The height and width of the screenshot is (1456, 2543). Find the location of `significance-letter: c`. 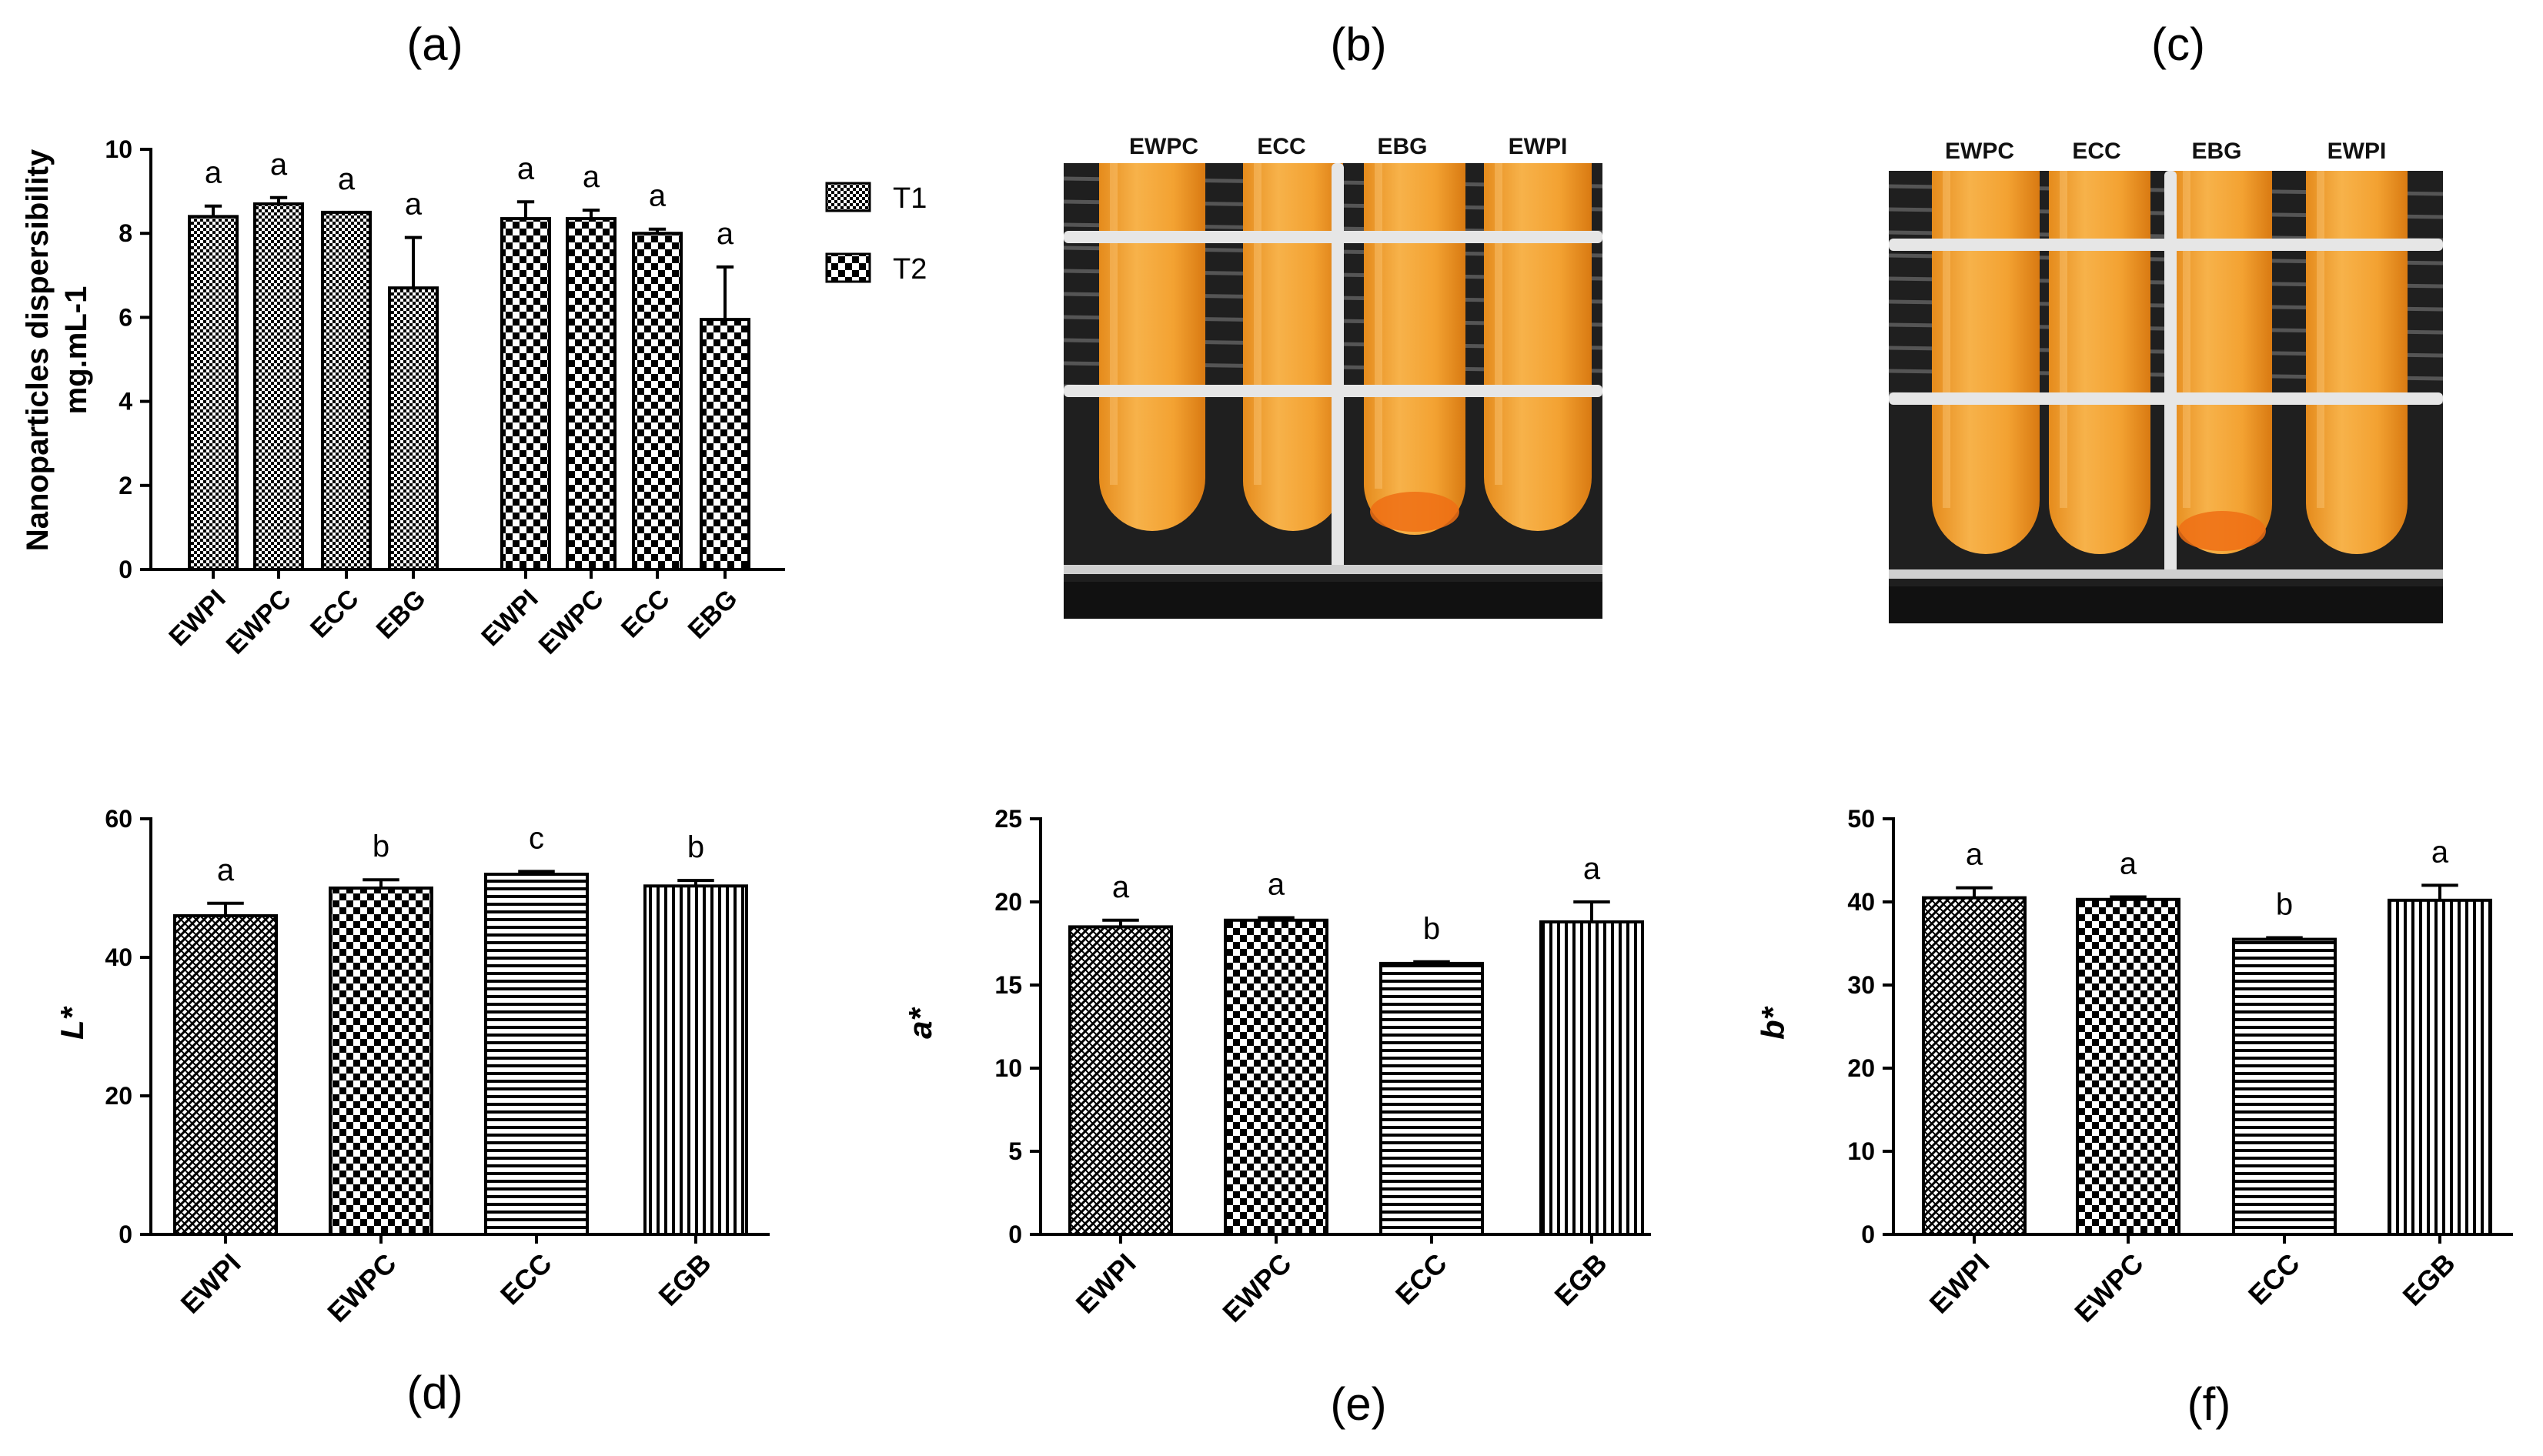

significance-letter: c is located at coordinates (536, 838).